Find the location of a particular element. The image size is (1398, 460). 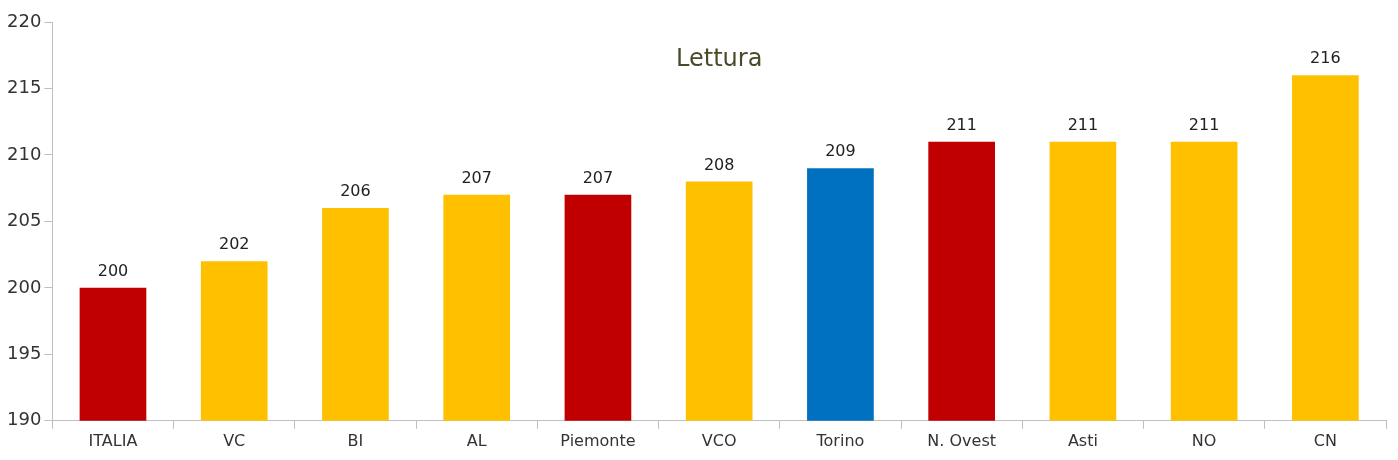

y-tick-label: 190 is located at coordinates (24, 419).